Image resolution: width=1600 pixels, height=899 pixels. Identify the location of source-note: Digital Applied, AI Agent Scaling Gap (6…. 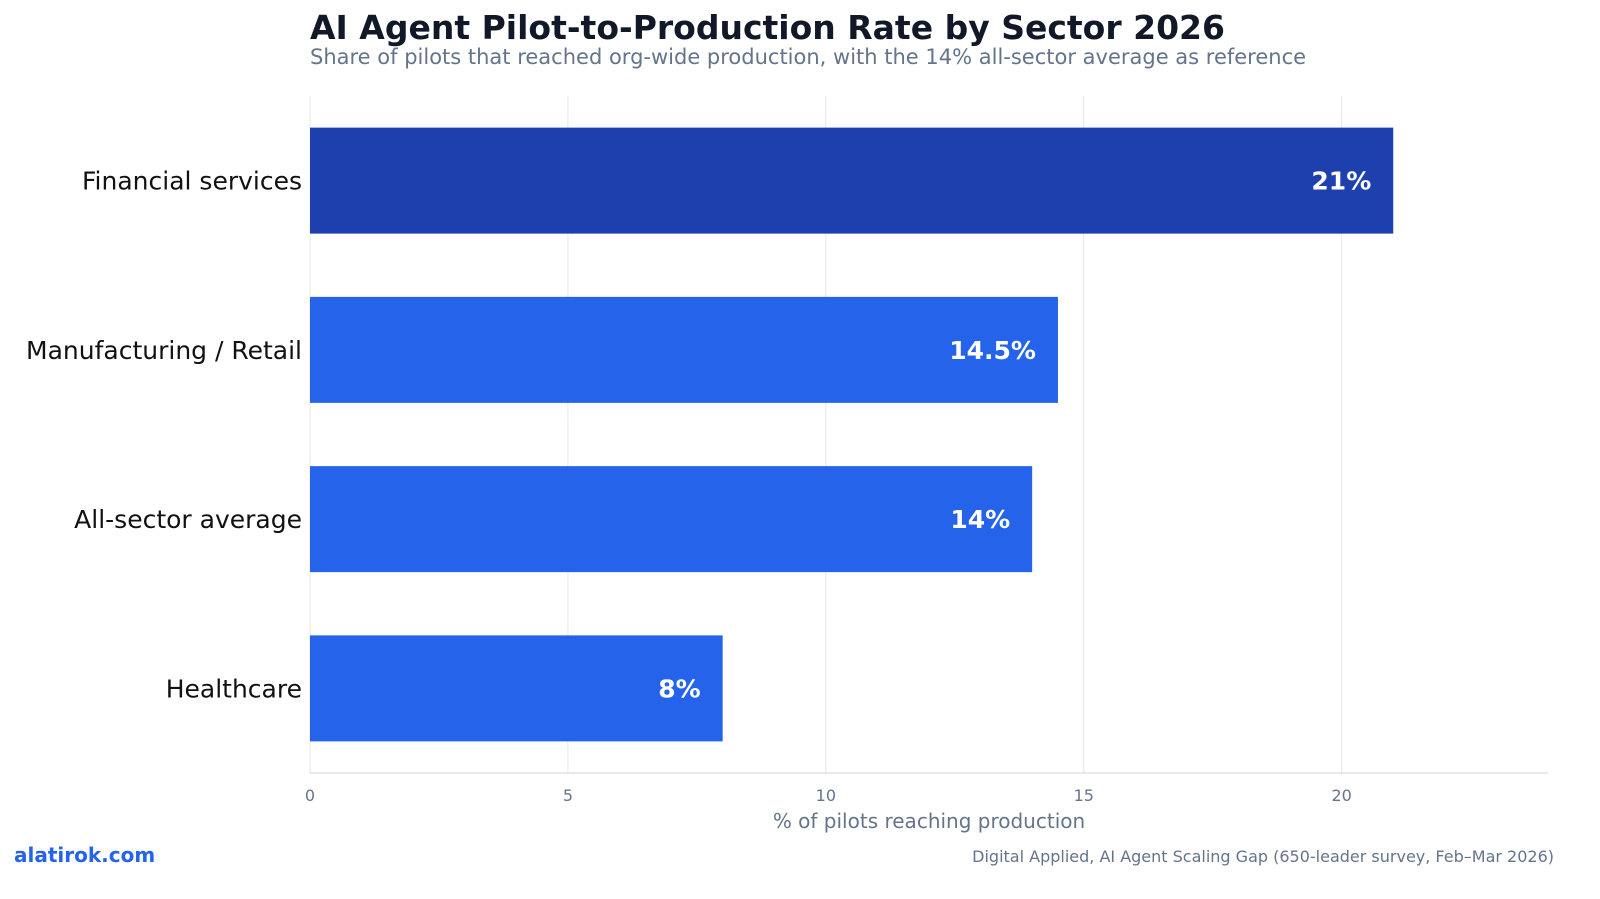
(1263, 856).